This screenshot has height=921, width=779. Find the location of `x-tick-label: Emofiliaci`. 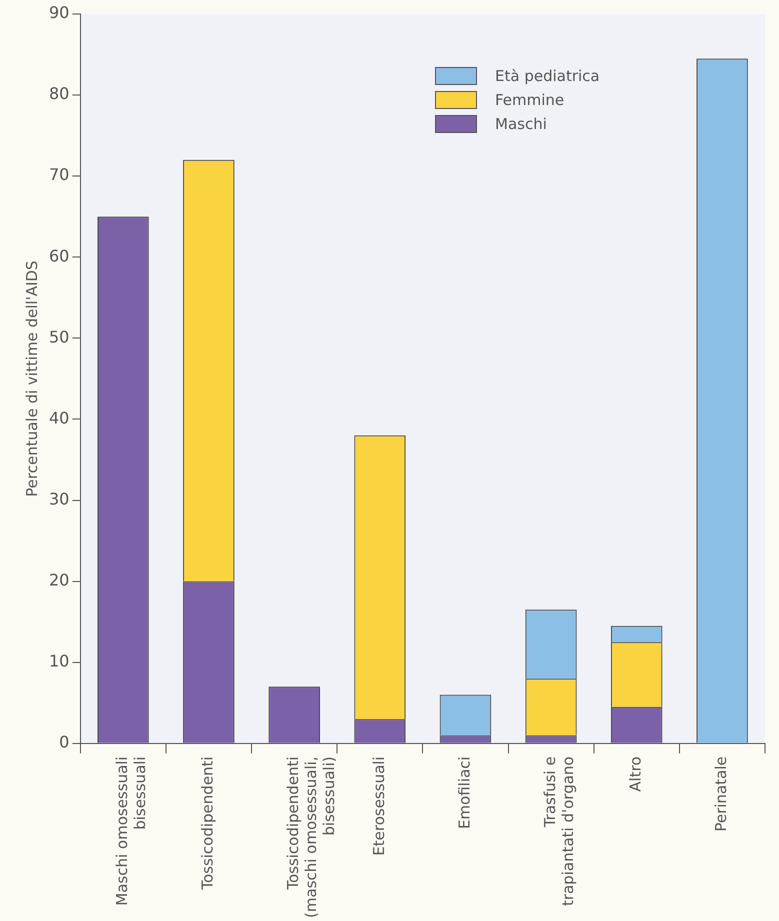

x-tick-label: Emofiliaci is located at coordinates (464, 793).